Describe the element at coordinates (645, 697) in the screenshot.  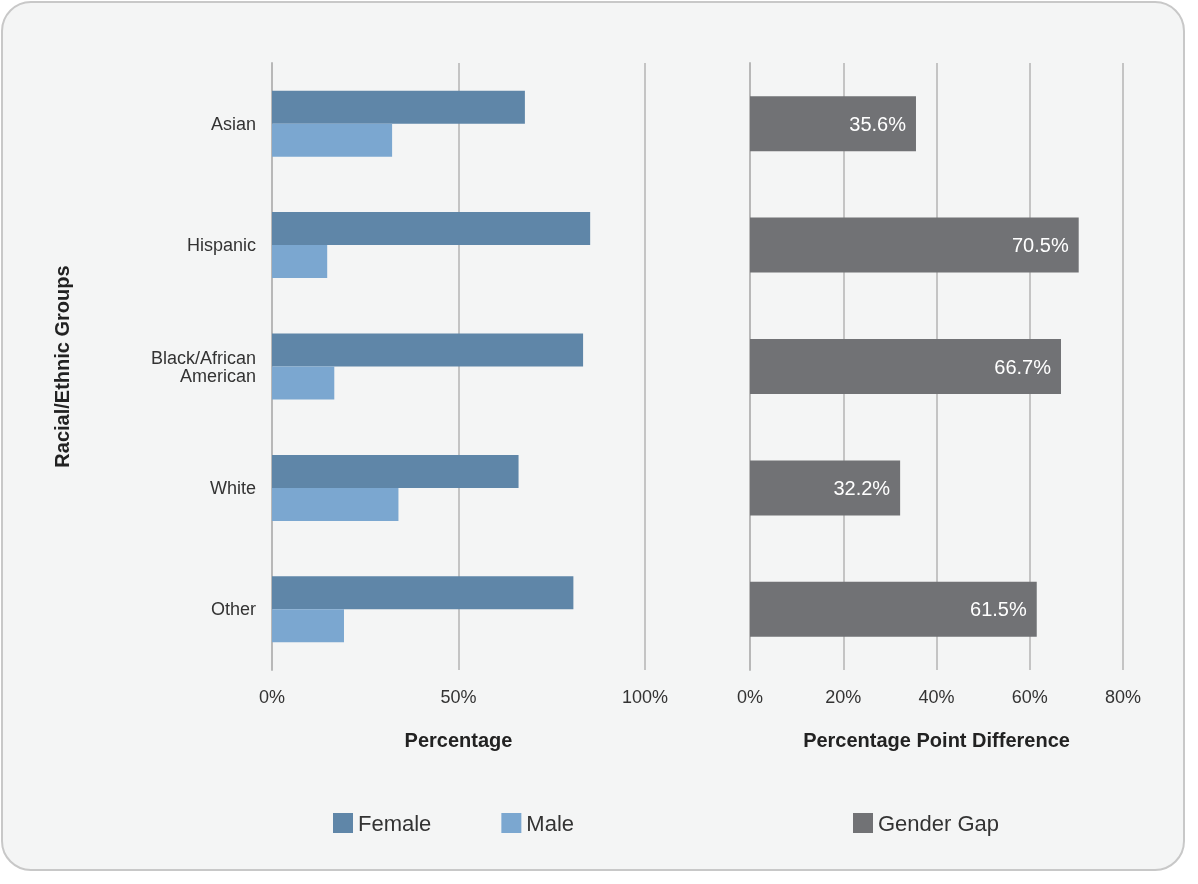
I see `x-tick-label: 100%` at that location.